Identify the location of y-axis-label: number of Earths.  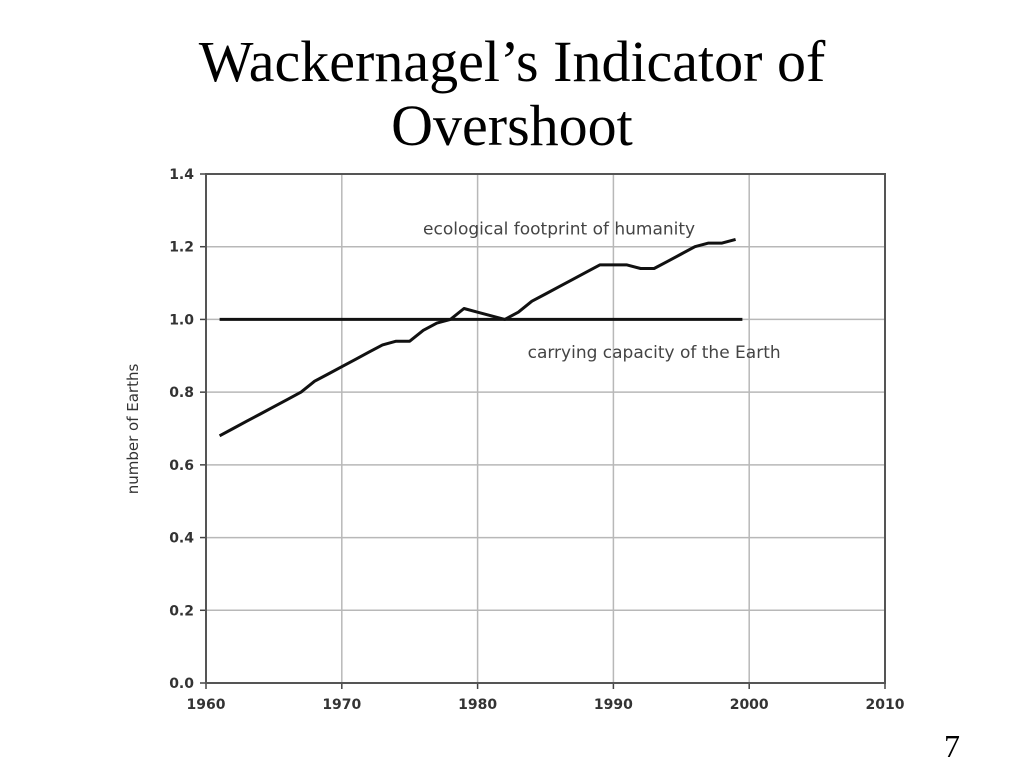
(133, 429).